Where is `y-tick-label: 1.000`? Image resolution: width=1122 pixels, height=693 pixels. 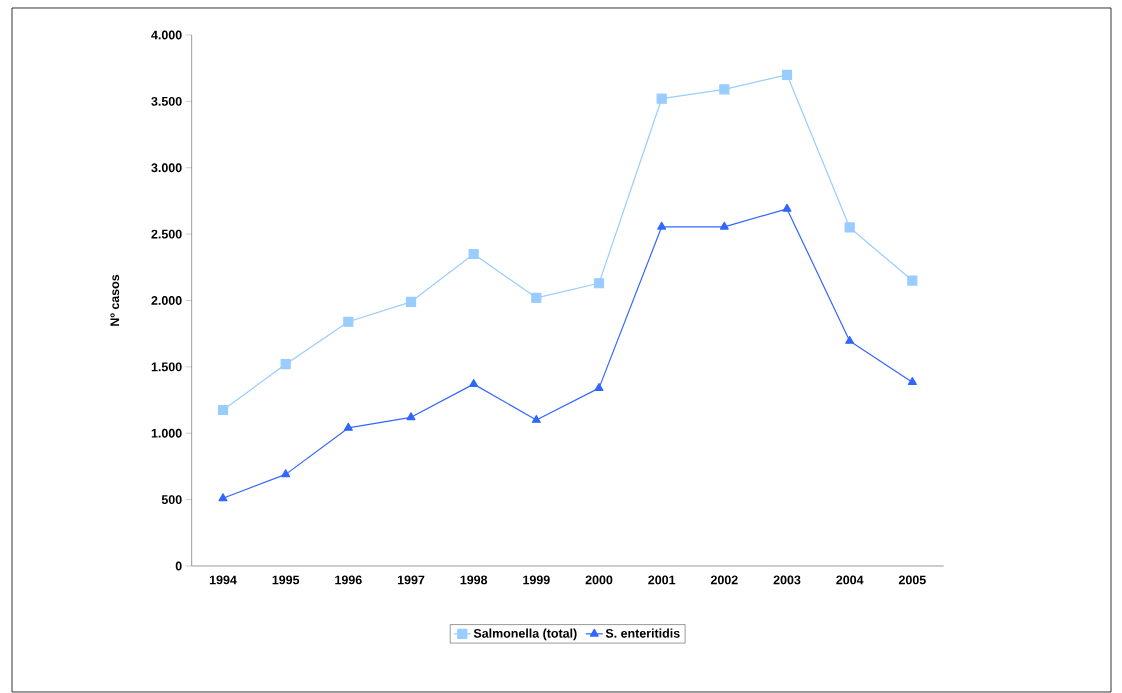
y-tick-label: 1.000 is located at coordinates (166, 433).